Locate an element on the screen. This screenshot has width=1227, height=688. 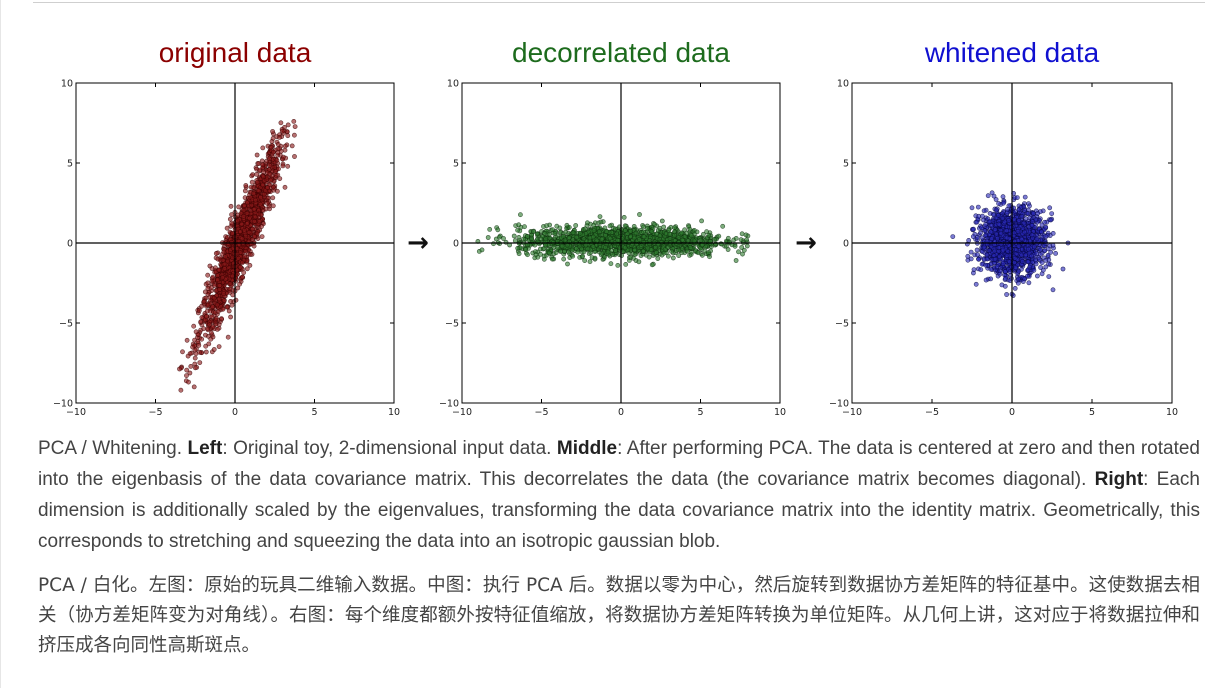
y-tick-label: 5 is located at coordinates (456, 164).